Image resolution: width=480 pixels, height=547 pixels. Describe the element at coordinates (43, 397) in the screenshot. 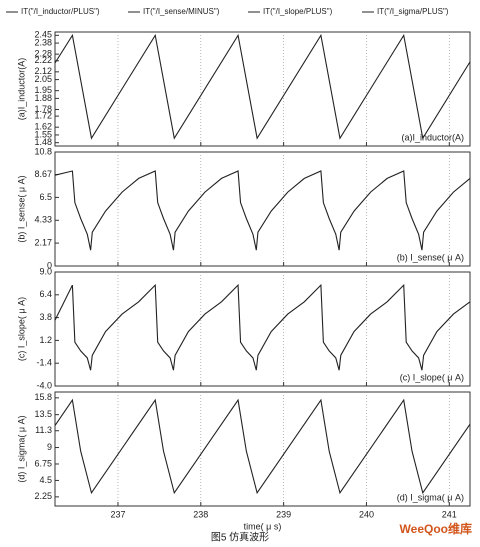

I see `y-tick-label: 15.8` at that location.